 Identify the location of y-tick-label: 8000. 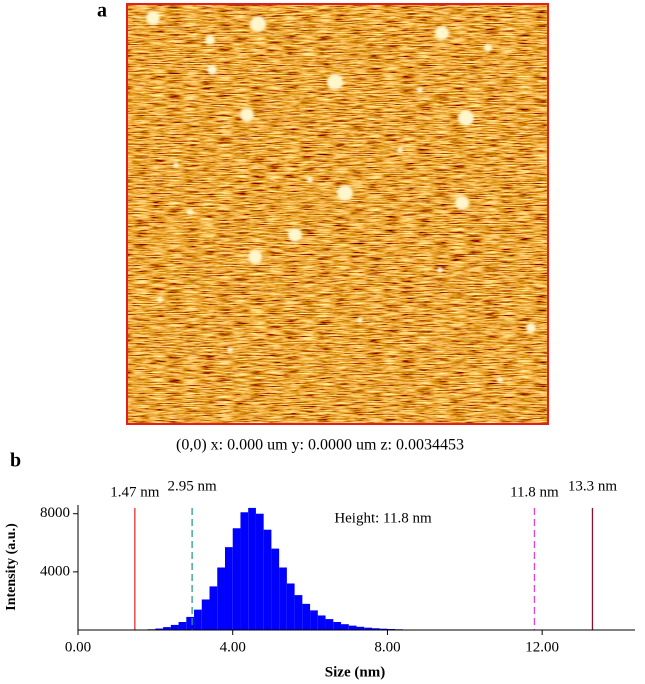
(55, 513).